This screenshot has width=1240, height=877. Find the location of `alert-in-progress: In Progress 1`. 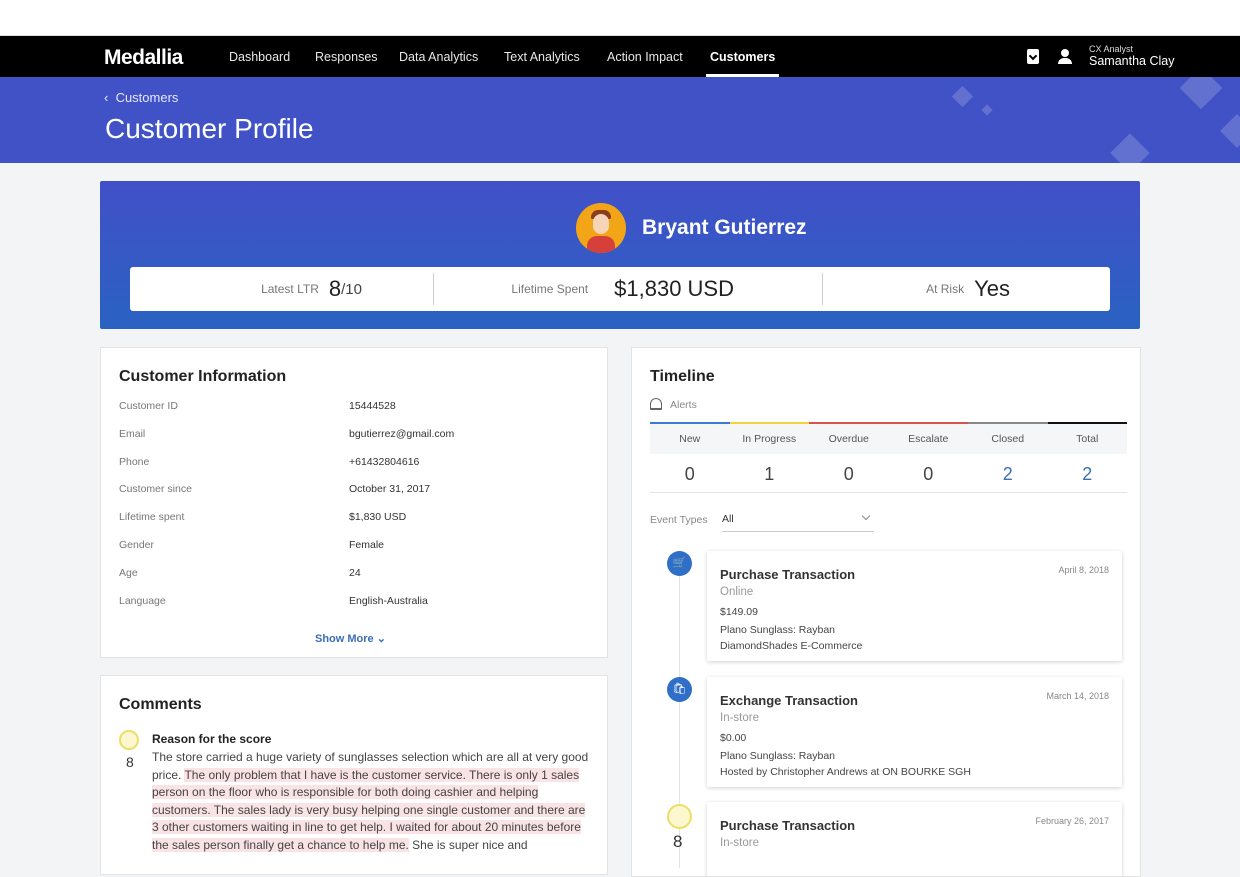

alert-in-progress: In Progress 1 is located at coordinates (769, 458).